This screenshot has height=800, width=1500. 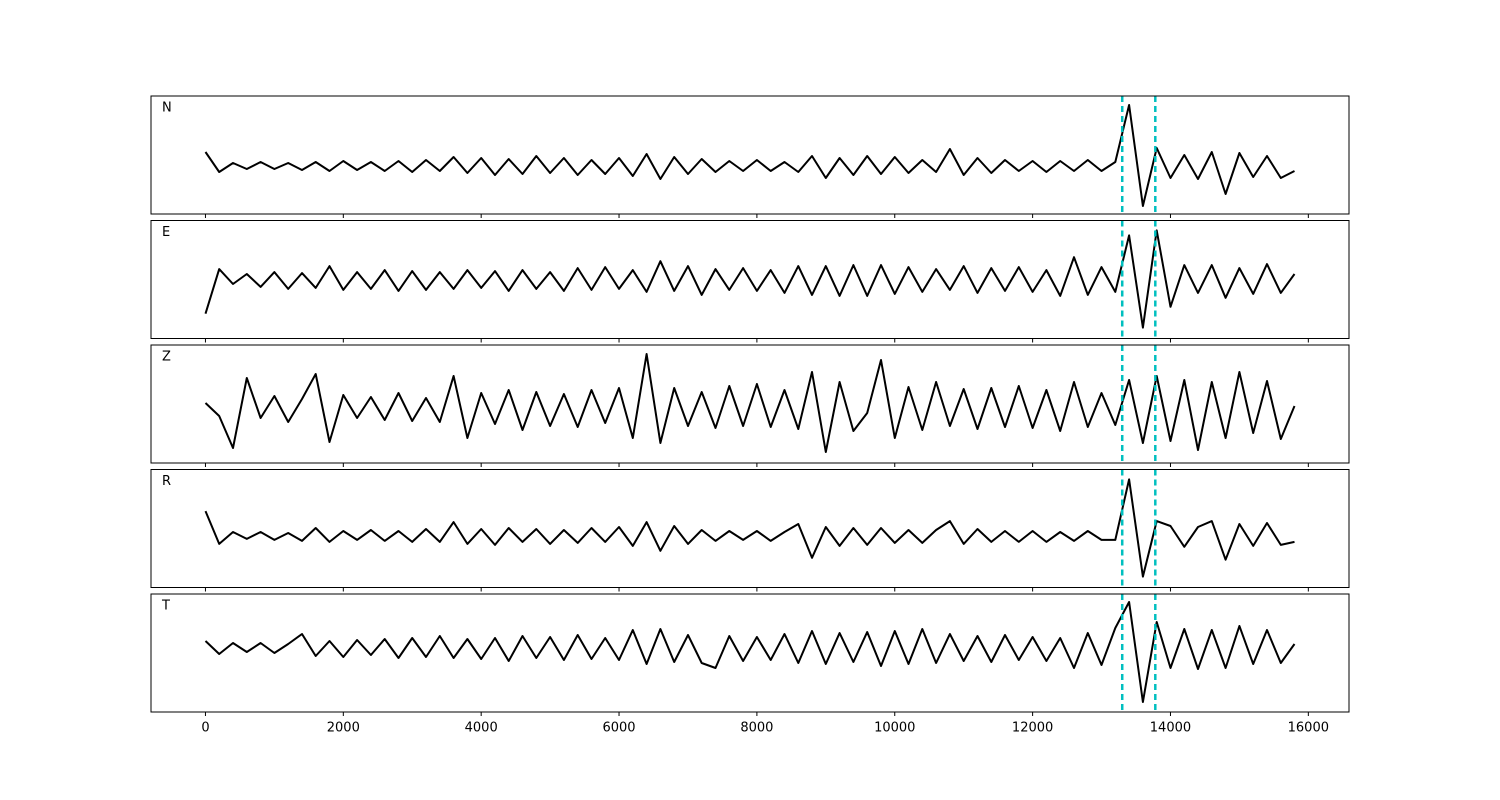 What do you see at coordinates (1032, 728) in the screenshot?
I see `x-tick-label: 12000` at bounding box center [1032, 728].